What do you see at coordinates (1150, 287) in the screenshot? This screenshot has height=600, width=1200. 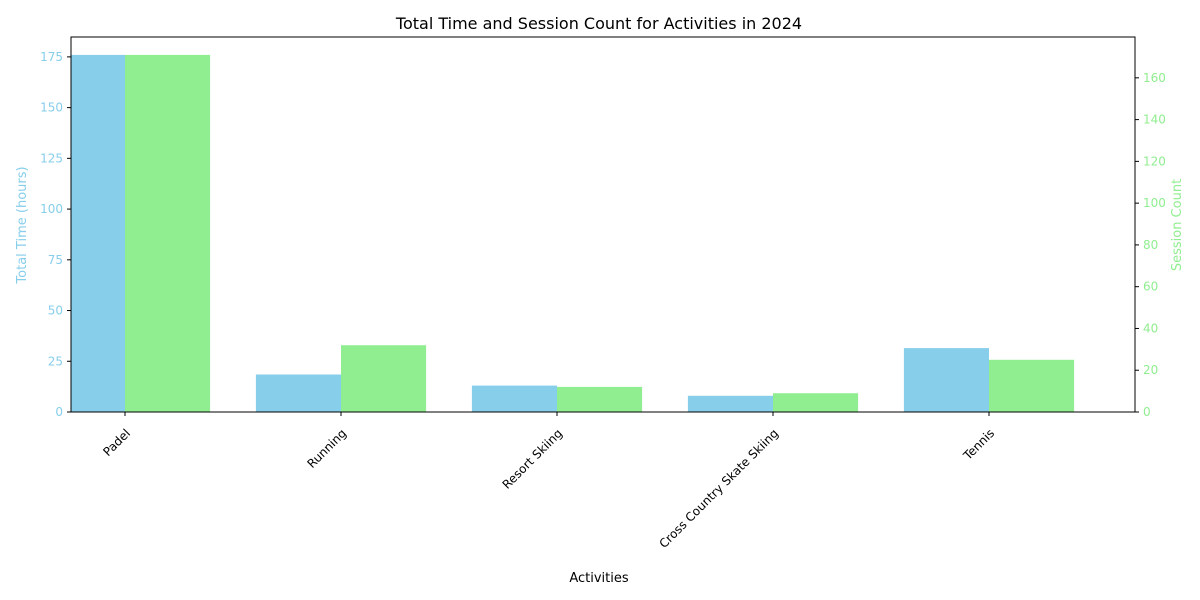 I see `y-right-tick-label-3: 60` at bounding box center [1150, 287].